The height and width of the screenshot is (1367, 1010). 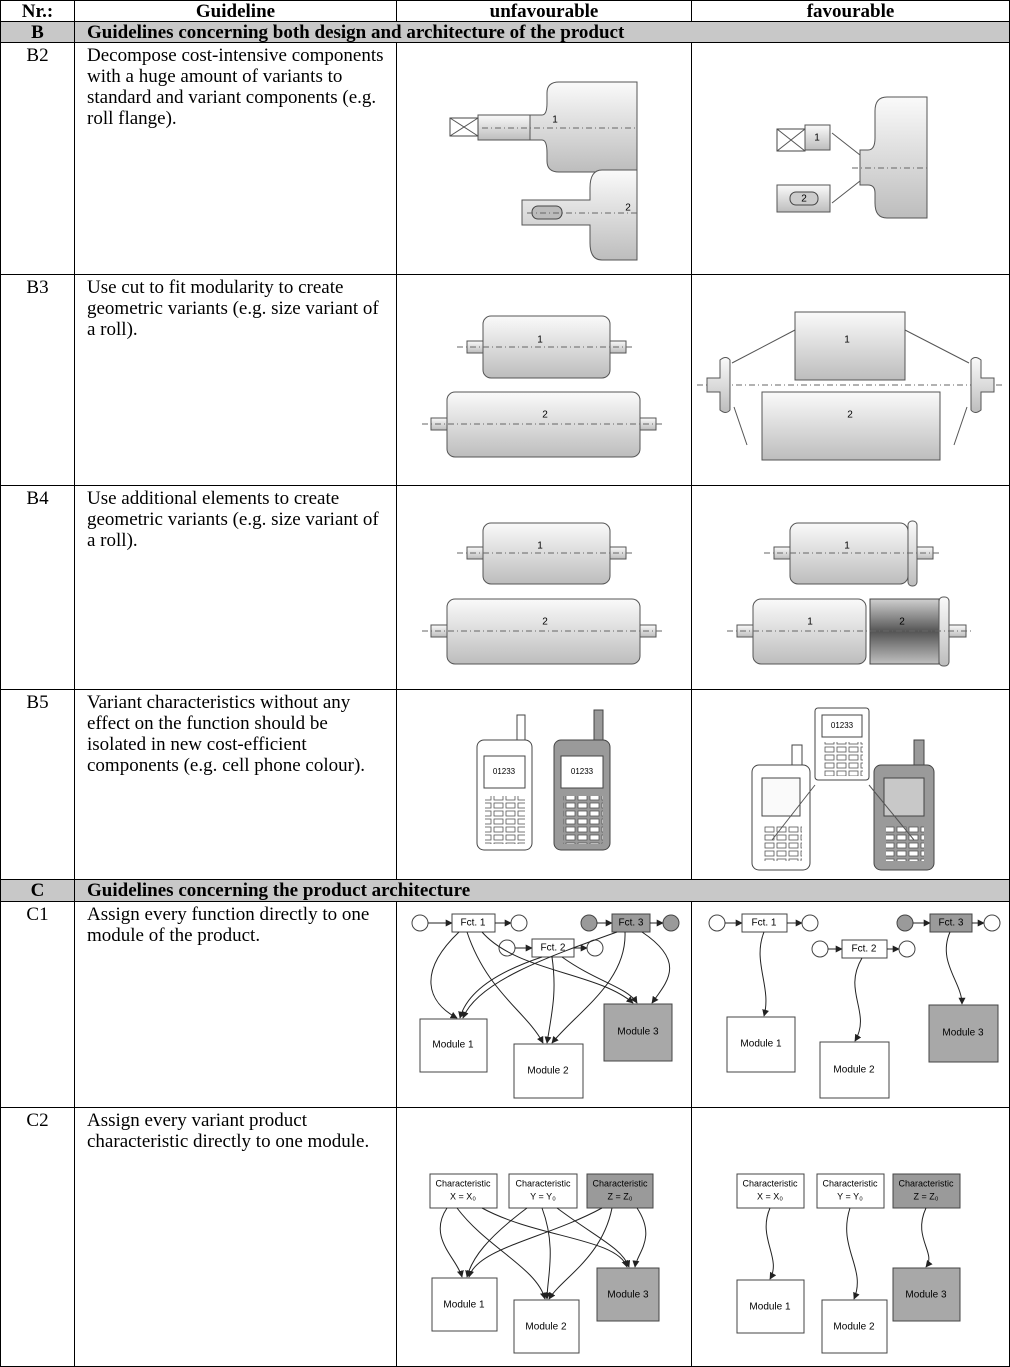 What do you see at coordinates (37, 1237) in the screenshot?
I see `row-nr: C2` at bounding box center [37, 1237].